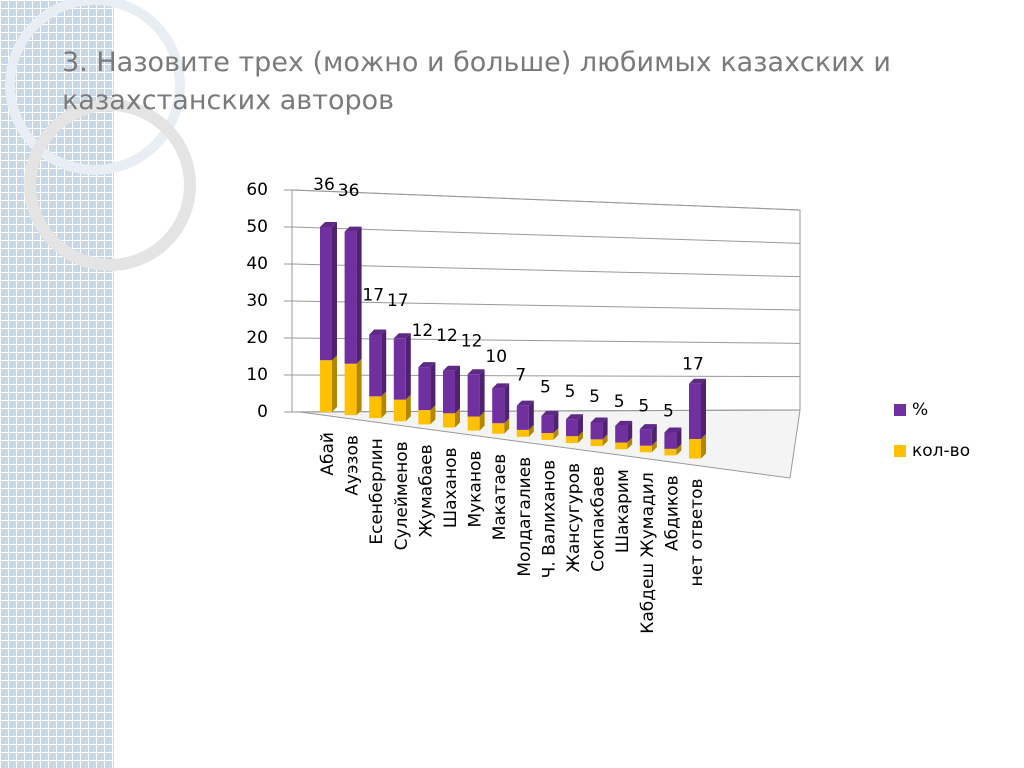  What do you see at coordinates (262, 412) in the screenshot?
I see `y-tick-label: 0` at bounding box center [262, 412].